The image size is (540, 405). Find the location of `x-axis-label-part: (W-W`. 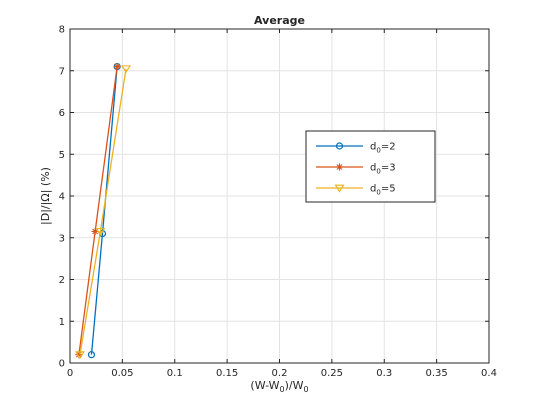

x-axis-label-part: (W-W is located at coordinates (264, 385).